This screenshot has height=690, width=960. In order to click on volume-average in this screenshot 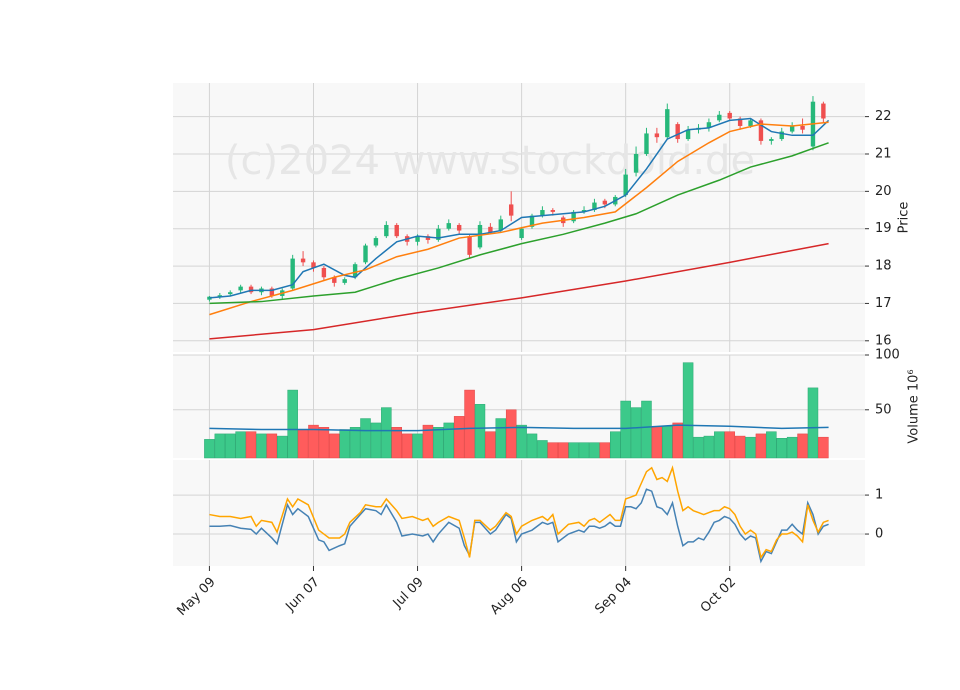, I will do `click(519, 428)`.